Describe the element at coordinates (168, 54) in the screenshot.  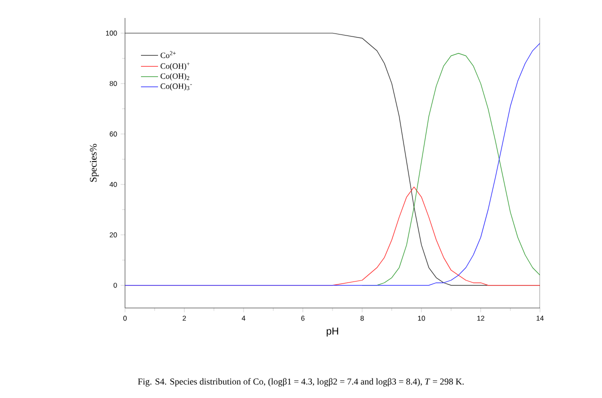
I see `legend-label: Co$^{2+}$` at that location.